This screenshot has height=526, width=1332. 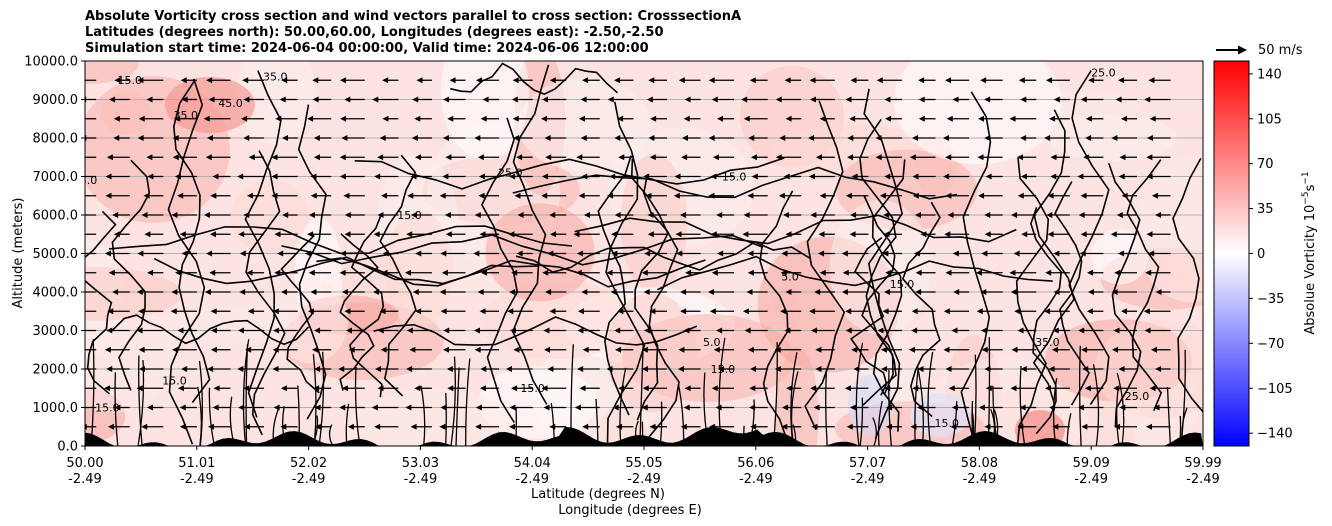 I want to click on x-tick-label-lon: -2.49, so click(x=644, y=479).